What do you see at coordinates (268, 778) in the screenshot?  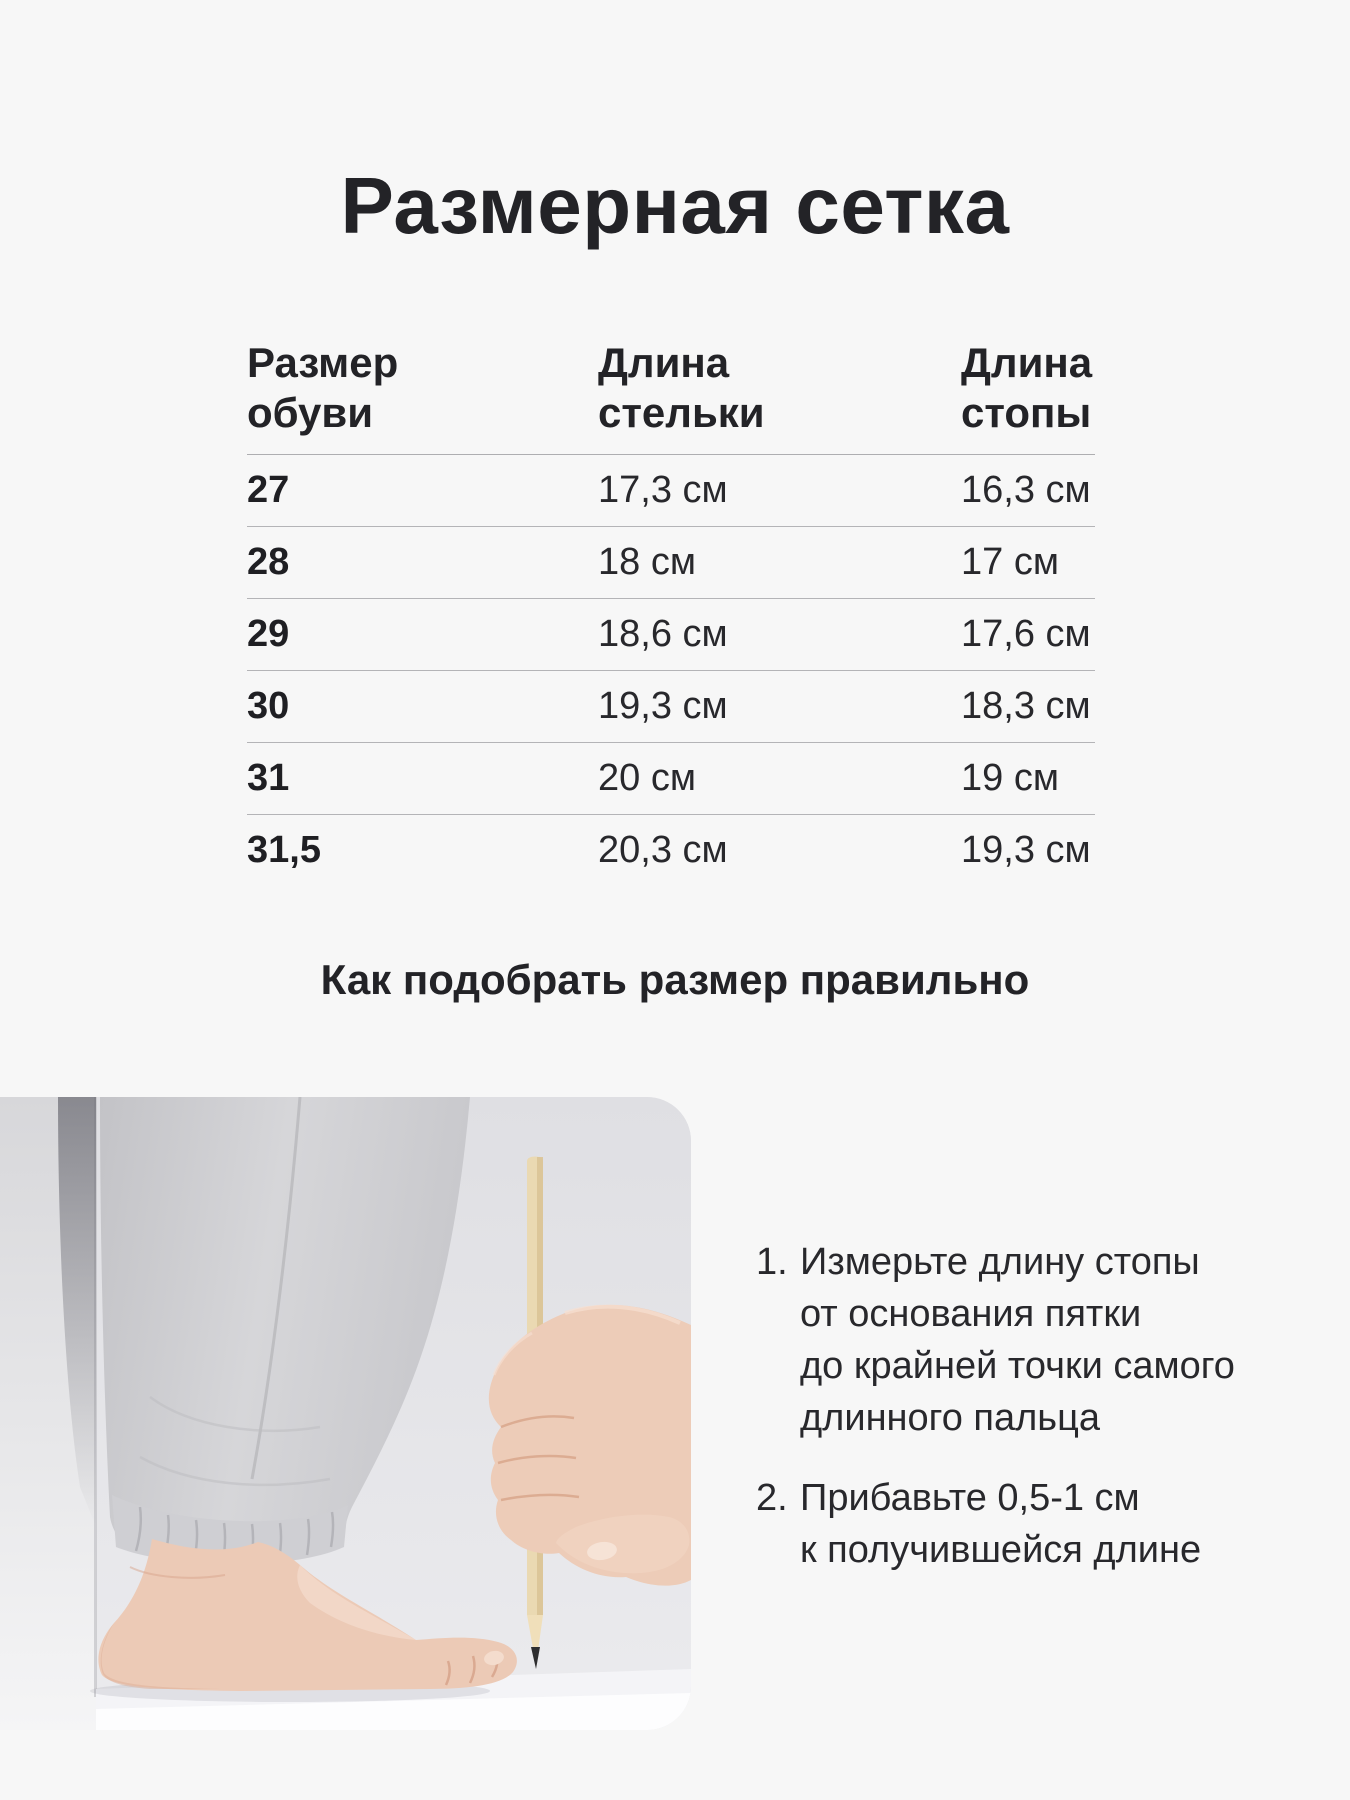 I see `cell-size: 31` at bounding box center [268, 778].